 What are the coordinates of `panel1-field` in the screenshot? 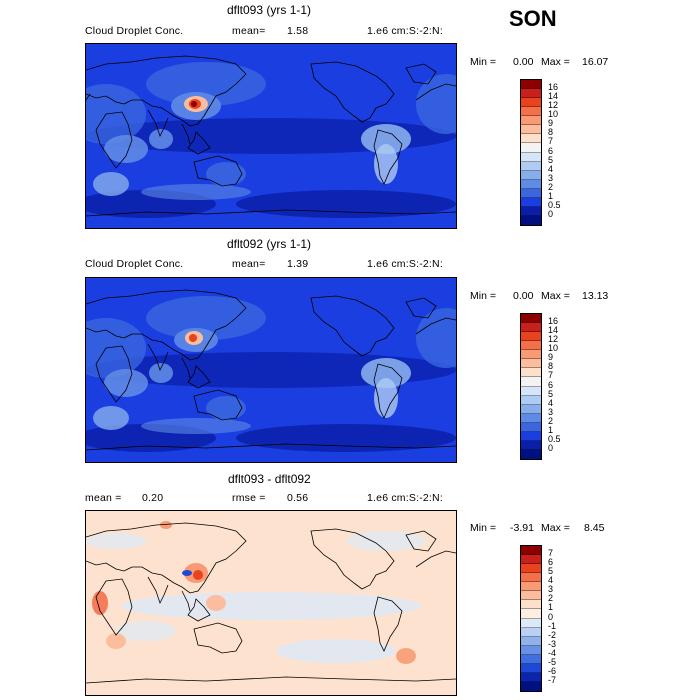 It's located at (271, 140).